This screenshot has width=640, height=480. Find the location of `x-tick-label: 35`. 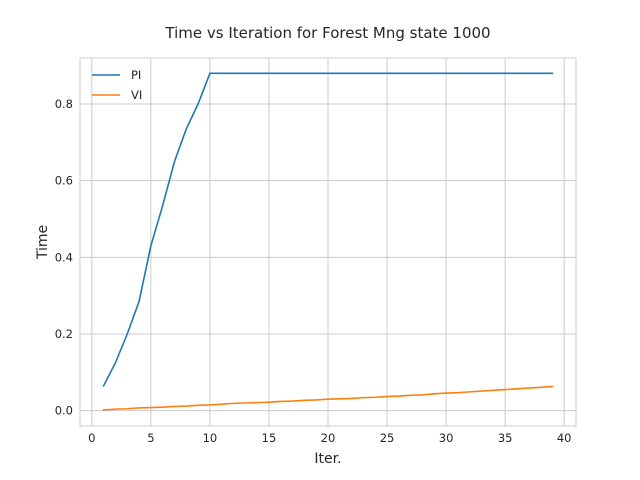

x-tick-label: 35 is located at coordinates (505, 438).